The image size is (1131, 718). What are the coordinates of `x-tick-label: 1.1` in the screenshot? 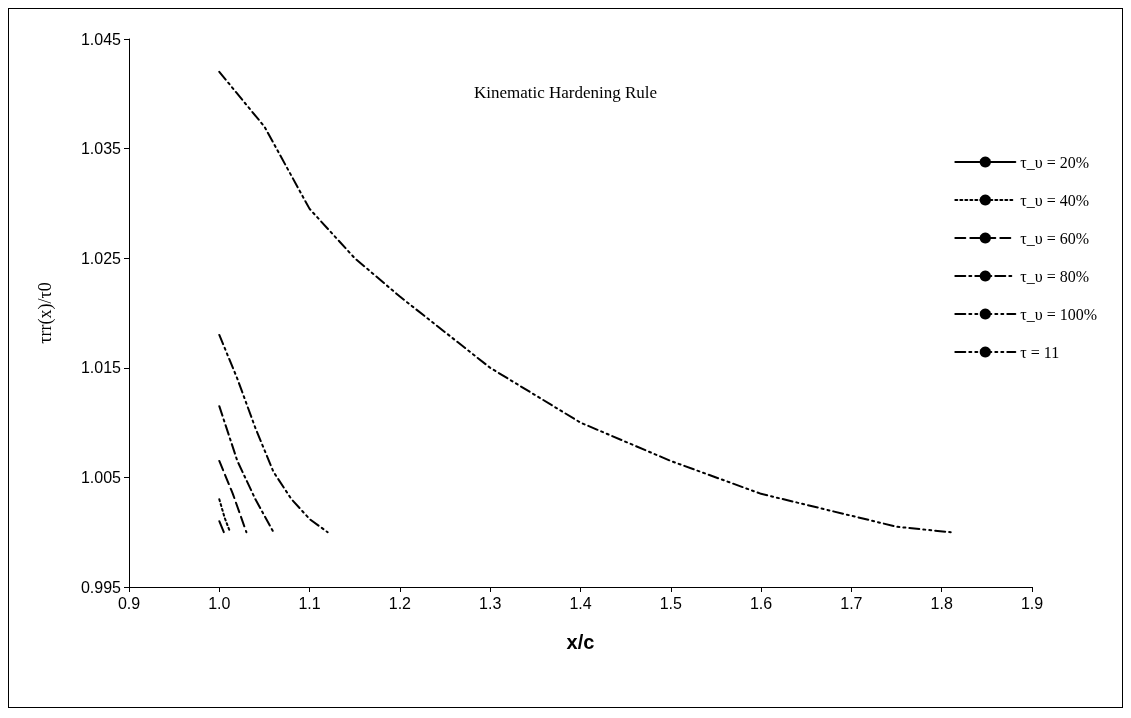 It's located at (309, 603).